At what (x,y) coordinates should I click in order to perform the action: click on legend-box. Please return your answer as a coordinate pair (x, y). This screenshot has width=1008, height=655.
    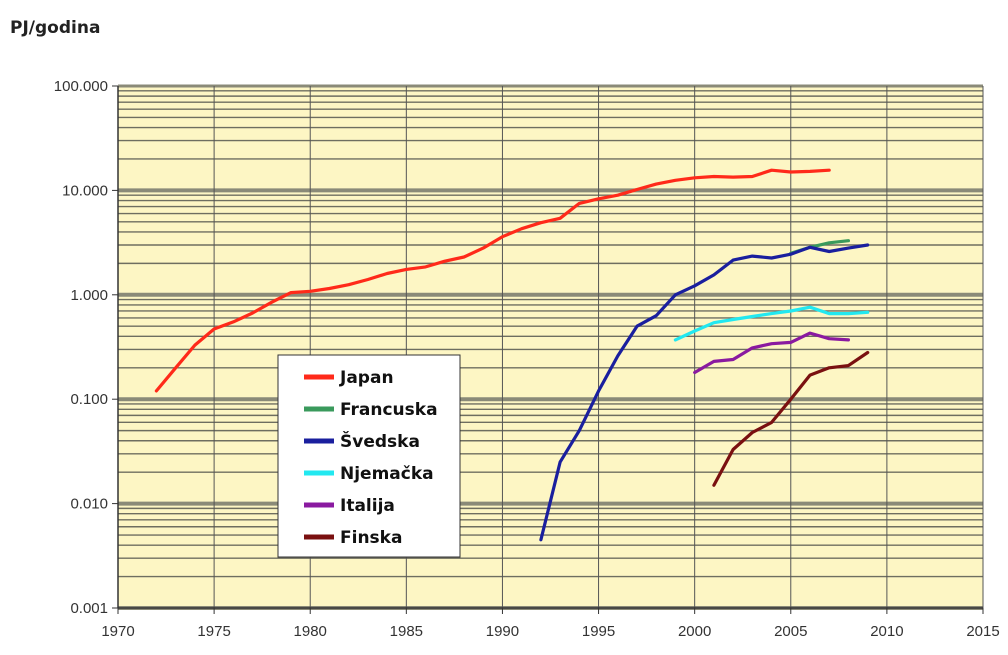
    Looking at the image, I should click on (369, 456).